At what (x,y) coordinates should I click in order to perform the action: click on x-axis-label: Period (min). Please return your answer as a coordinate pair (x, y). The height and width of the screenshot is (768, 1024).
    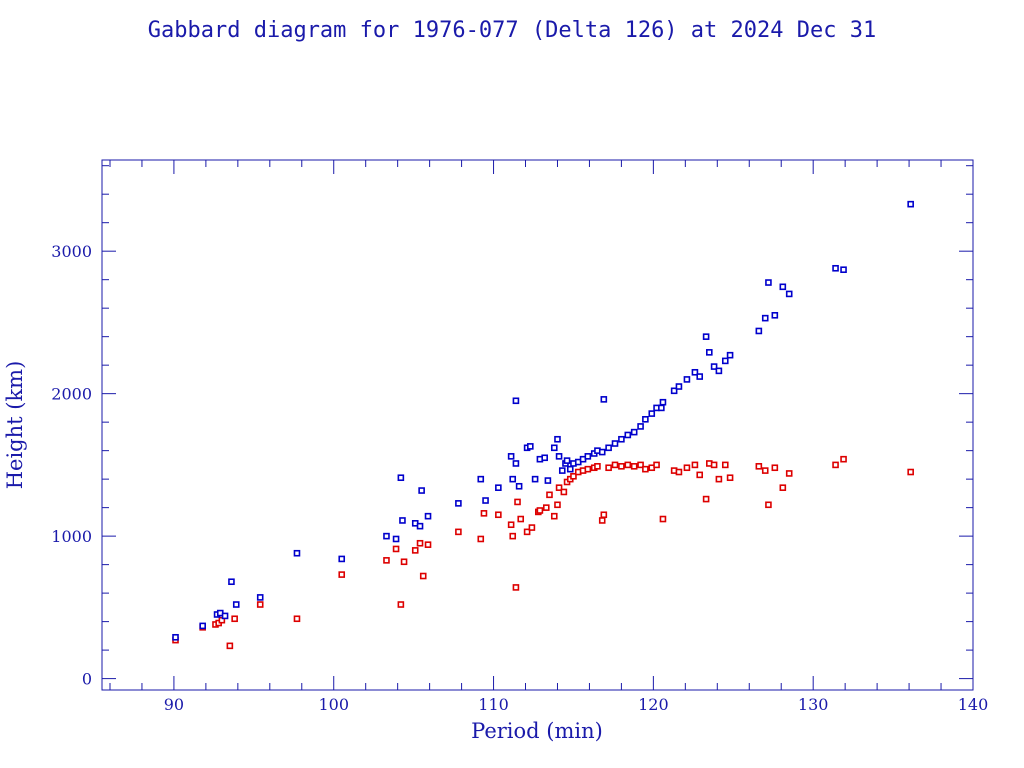
    Looking at the image, I should click on (537, 731).